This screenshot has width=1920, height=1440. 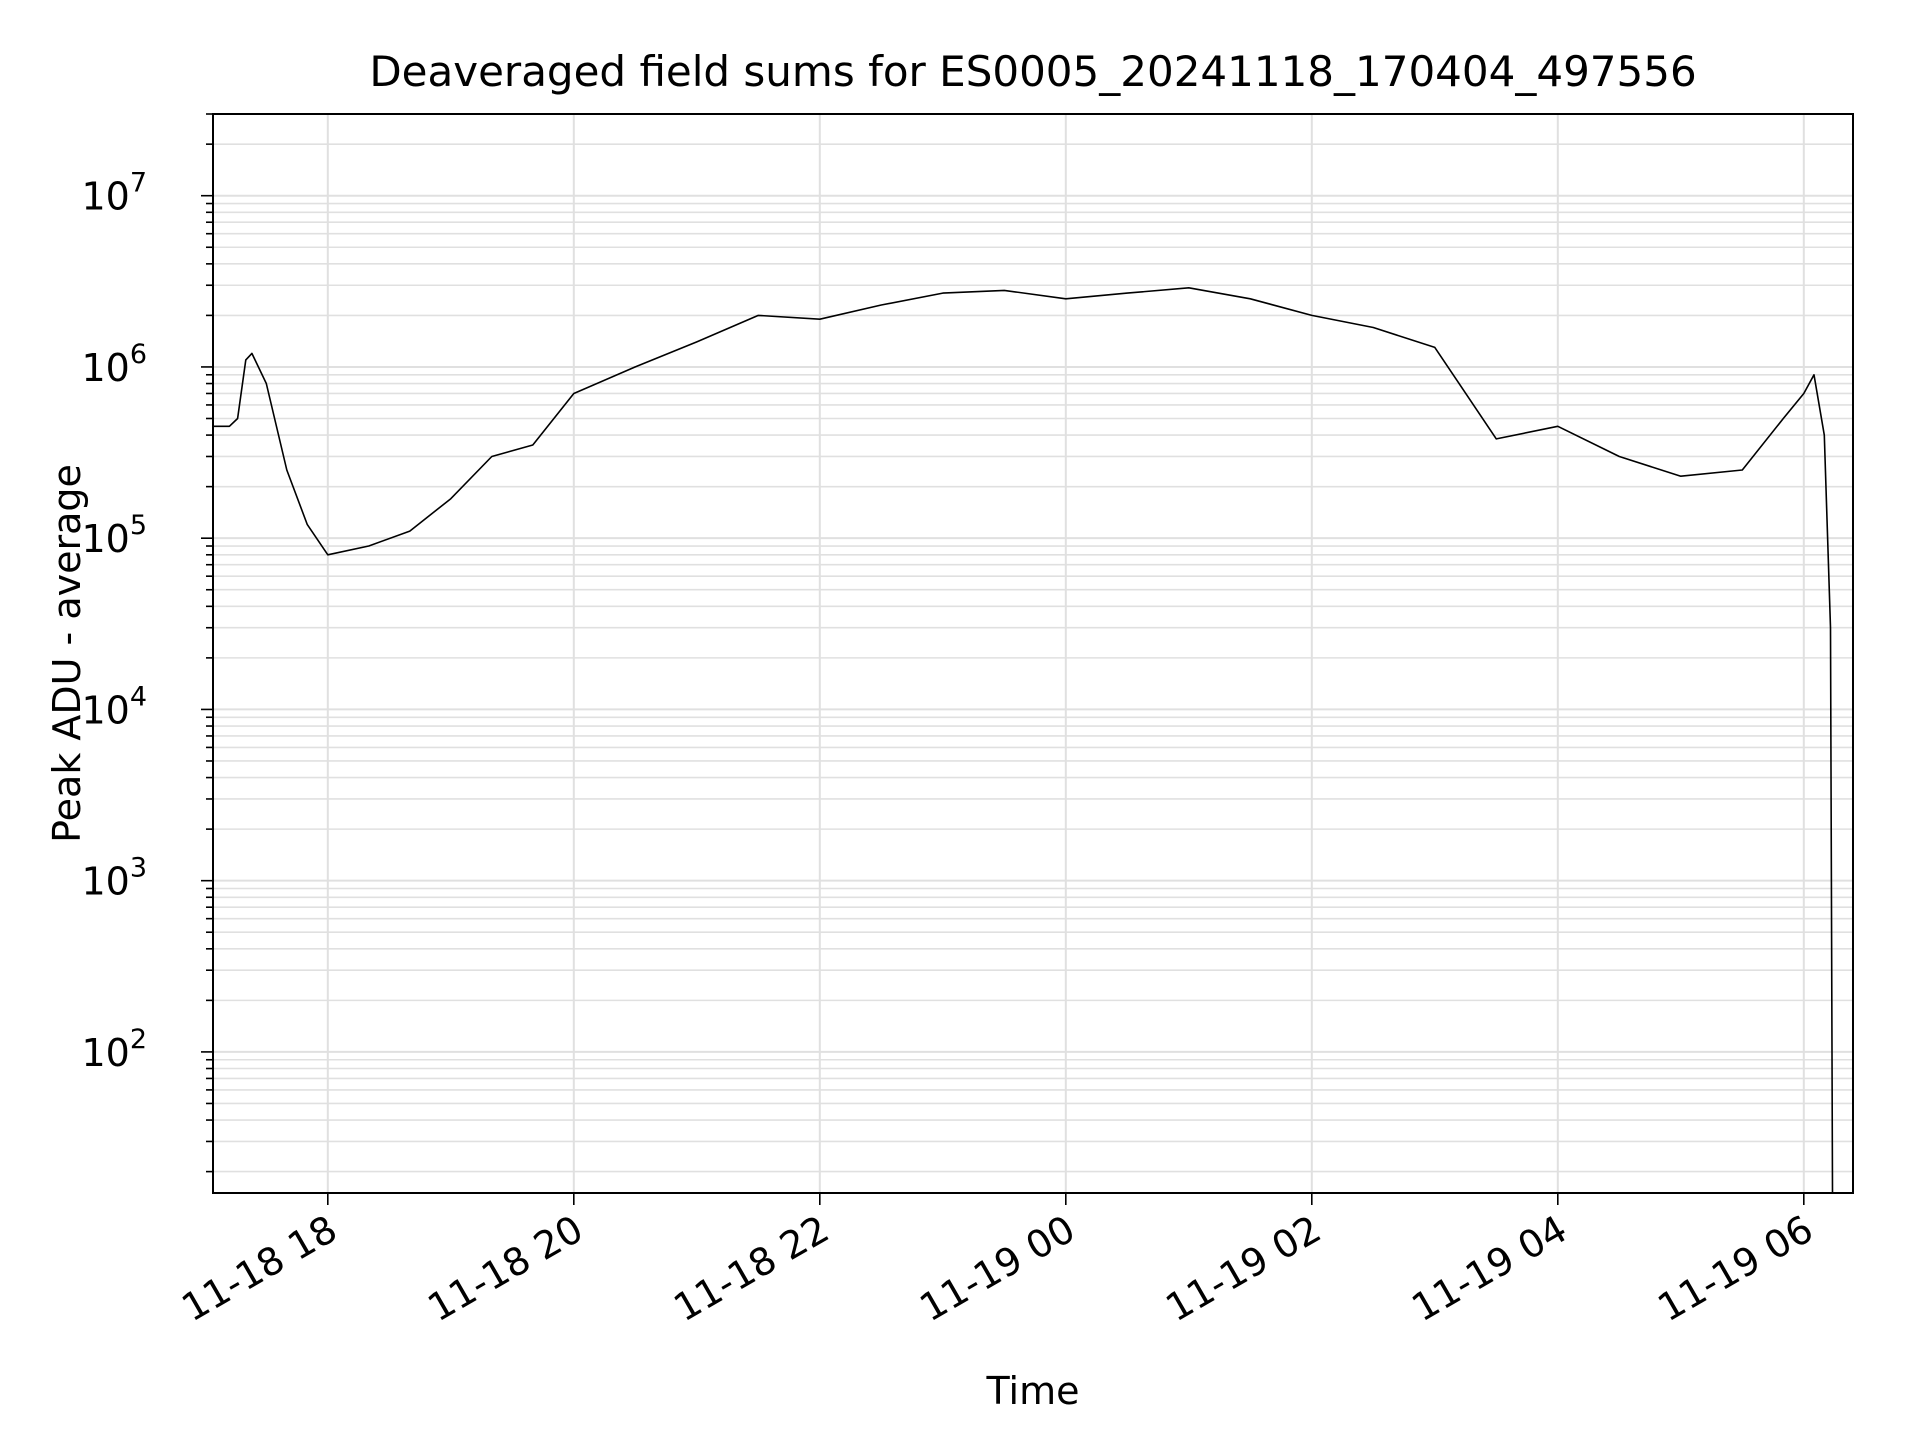 What do you see at coordinates (505, 1269) in the screenshot?
I see `x-tick-label: 11-18 20` at bounding box center [505, 1269].